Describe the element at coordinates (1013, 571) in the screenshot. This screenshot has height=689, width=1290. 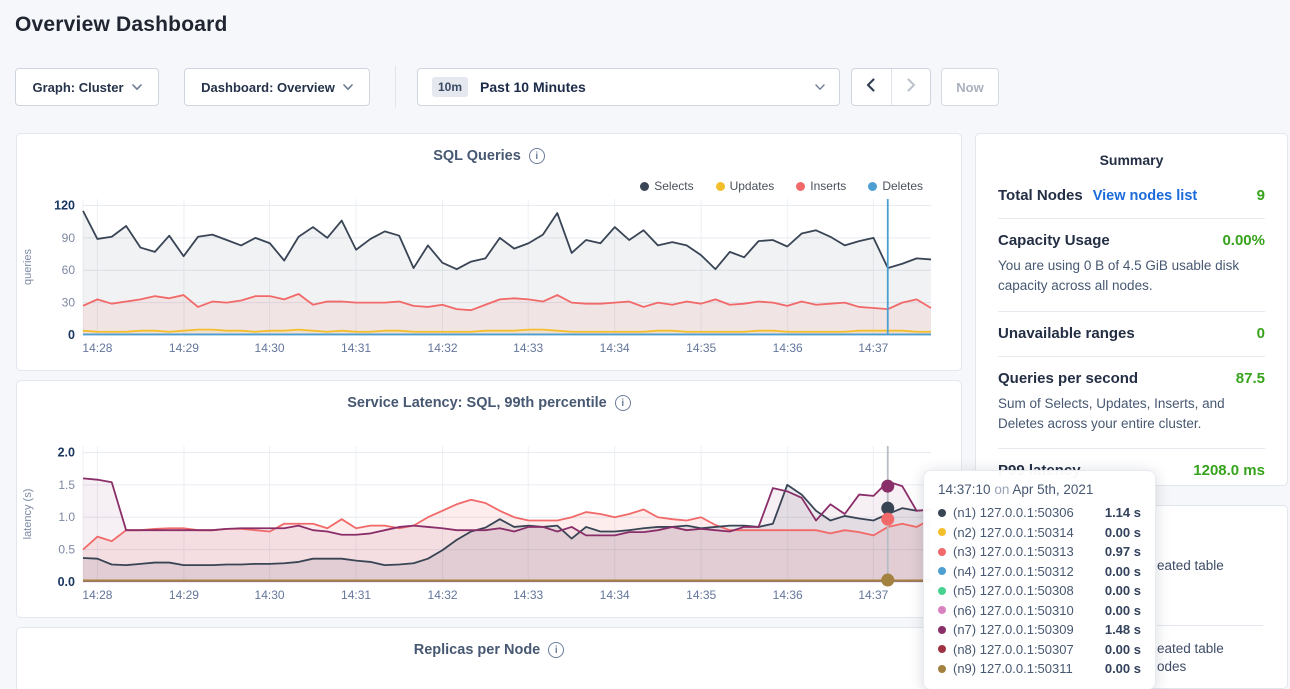
I see `tooltip-node-label: (n4) 127.0.0.1:50312` at that location.